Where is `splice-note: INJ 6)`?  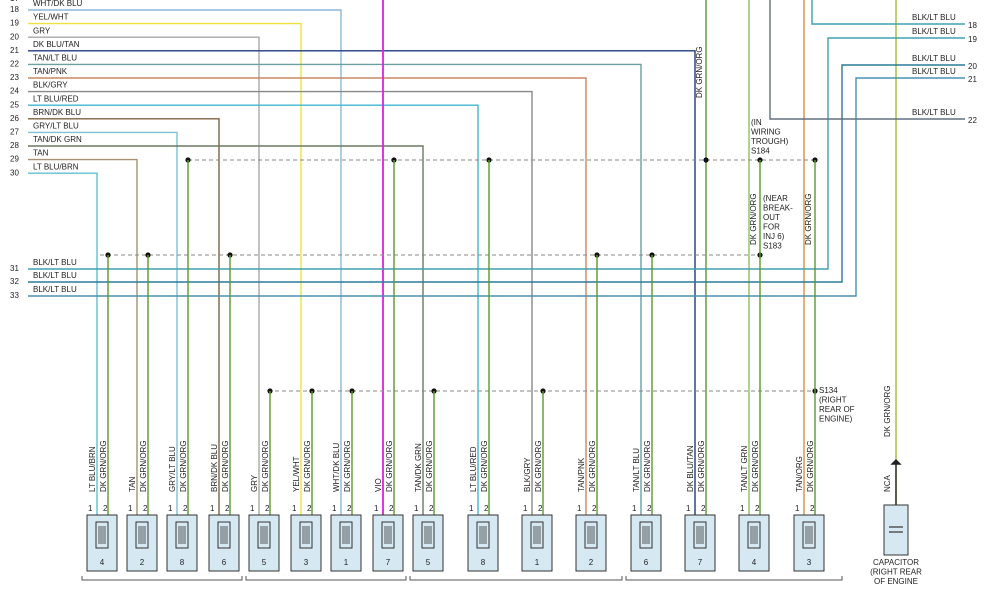
splice-note: INJ 6) is located at coordinates (774, 236).